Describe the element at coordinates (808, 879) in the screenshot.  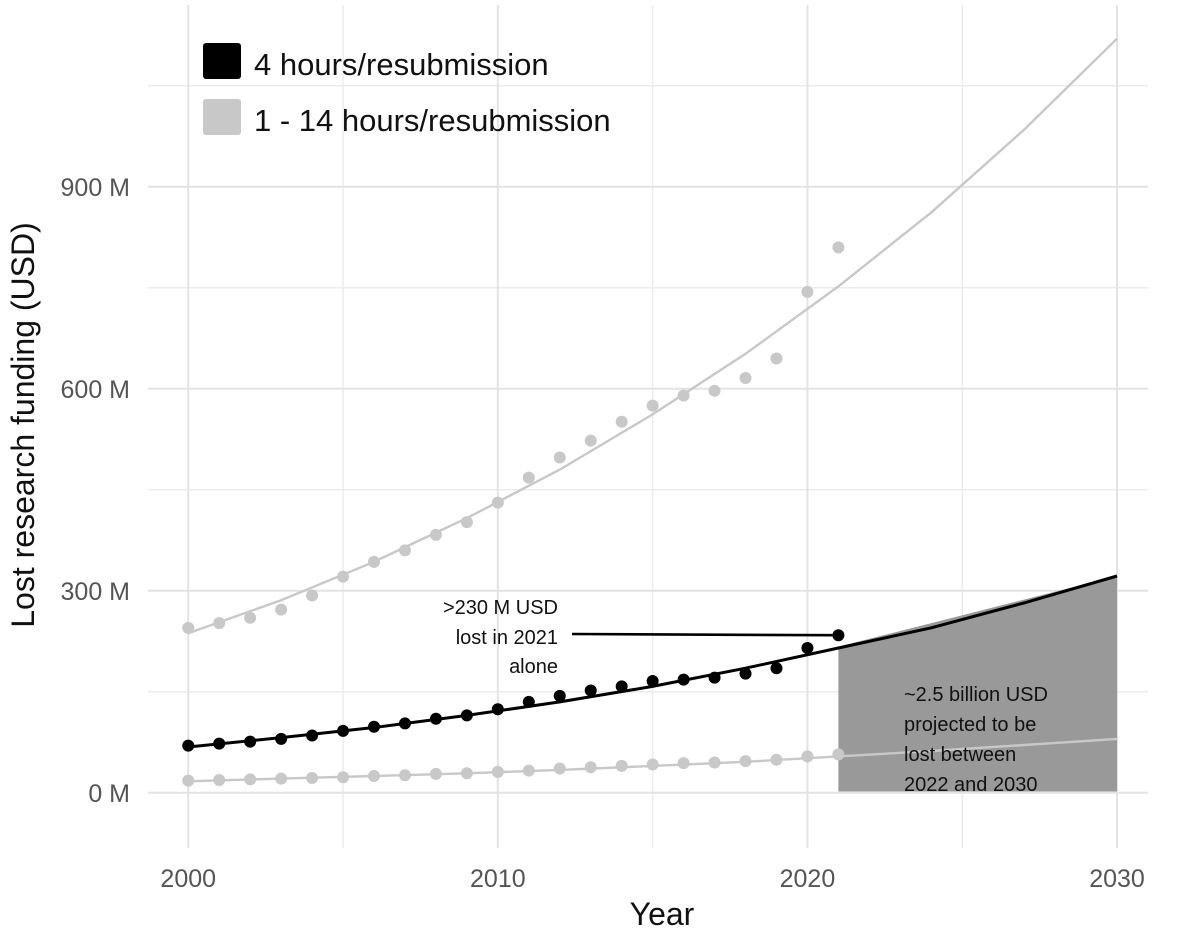
I see `x-tick-label: 2020` at that location.